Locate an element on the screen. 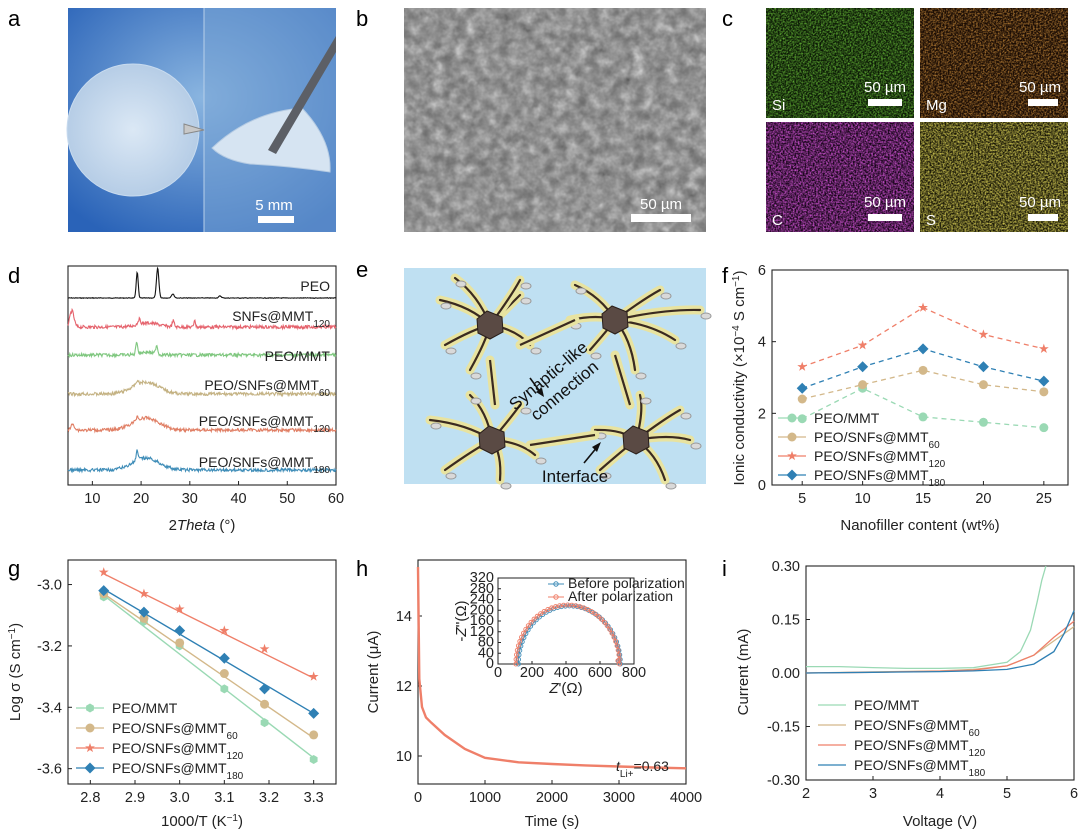 The height and width of the screenshot is (836, 1080). y-axis-title-part: Log σ (S cm is located at coordinates (15, 680).